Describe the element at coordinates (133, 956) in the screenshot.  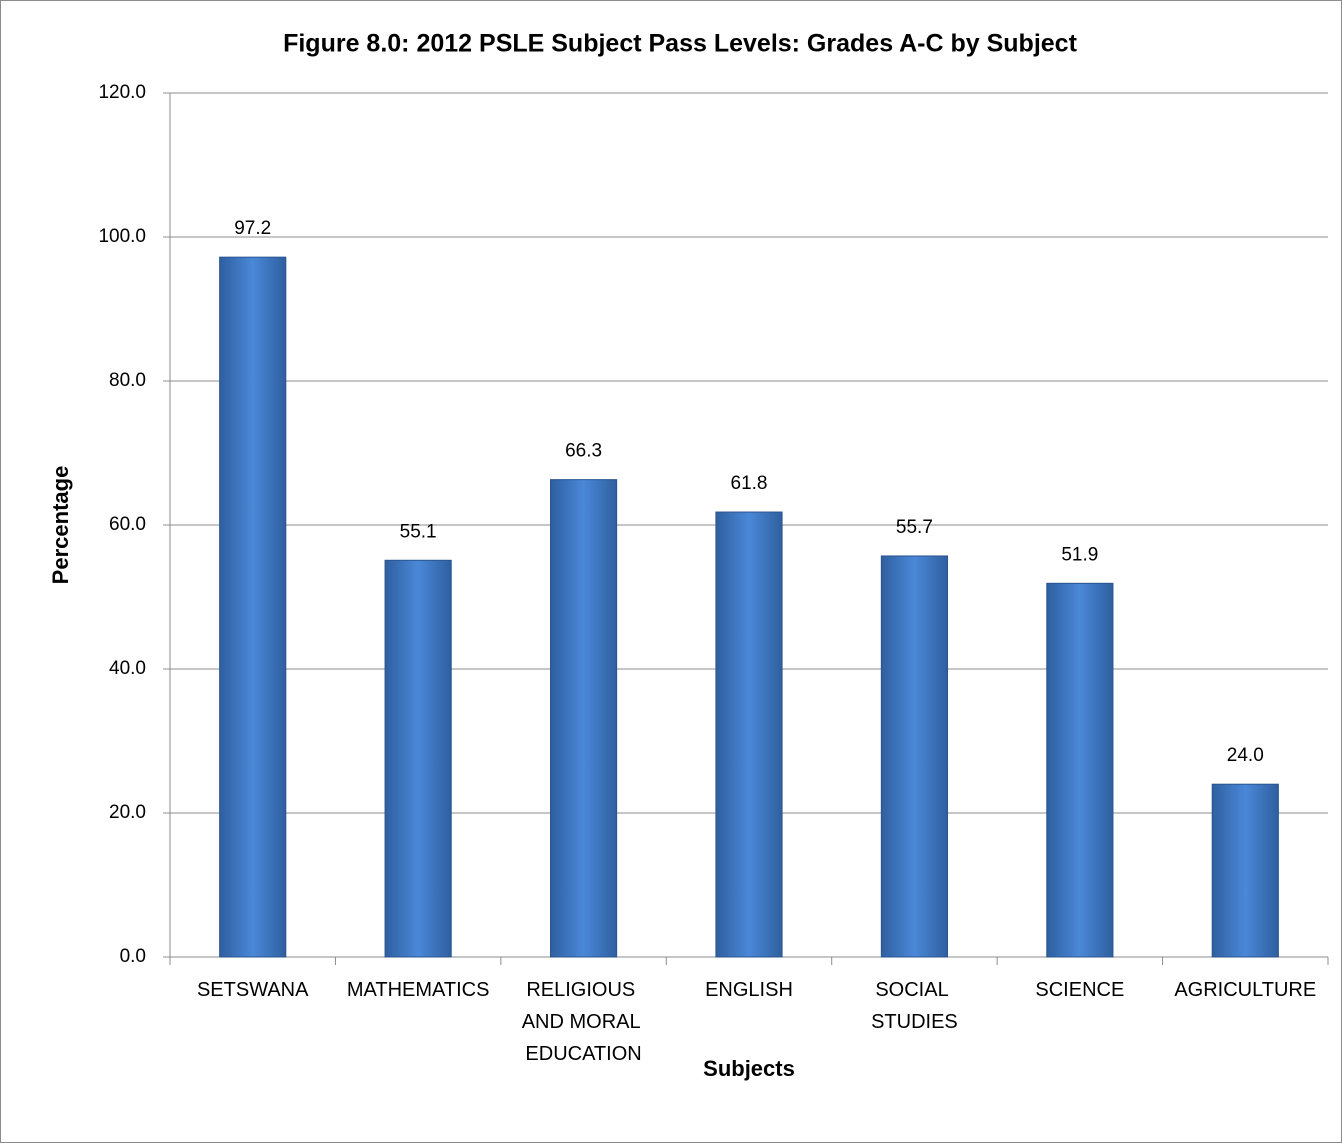
I see `y-tick-label: 0.0` at that location.